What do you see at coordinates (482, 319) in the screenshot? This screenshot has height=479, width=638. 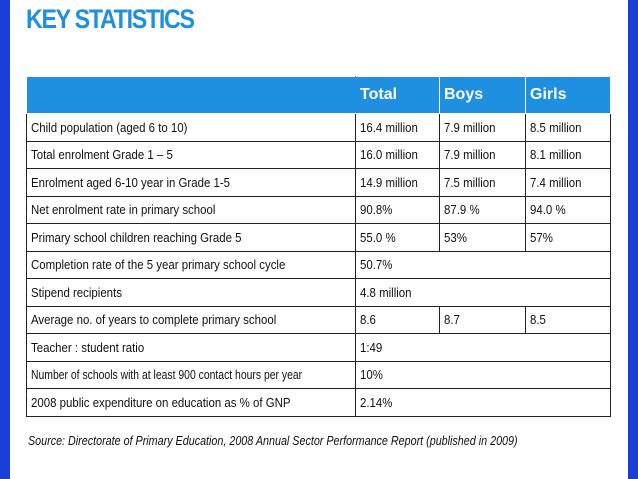 I see `cell-boys: 8.7` at bounding box center [482, 319].